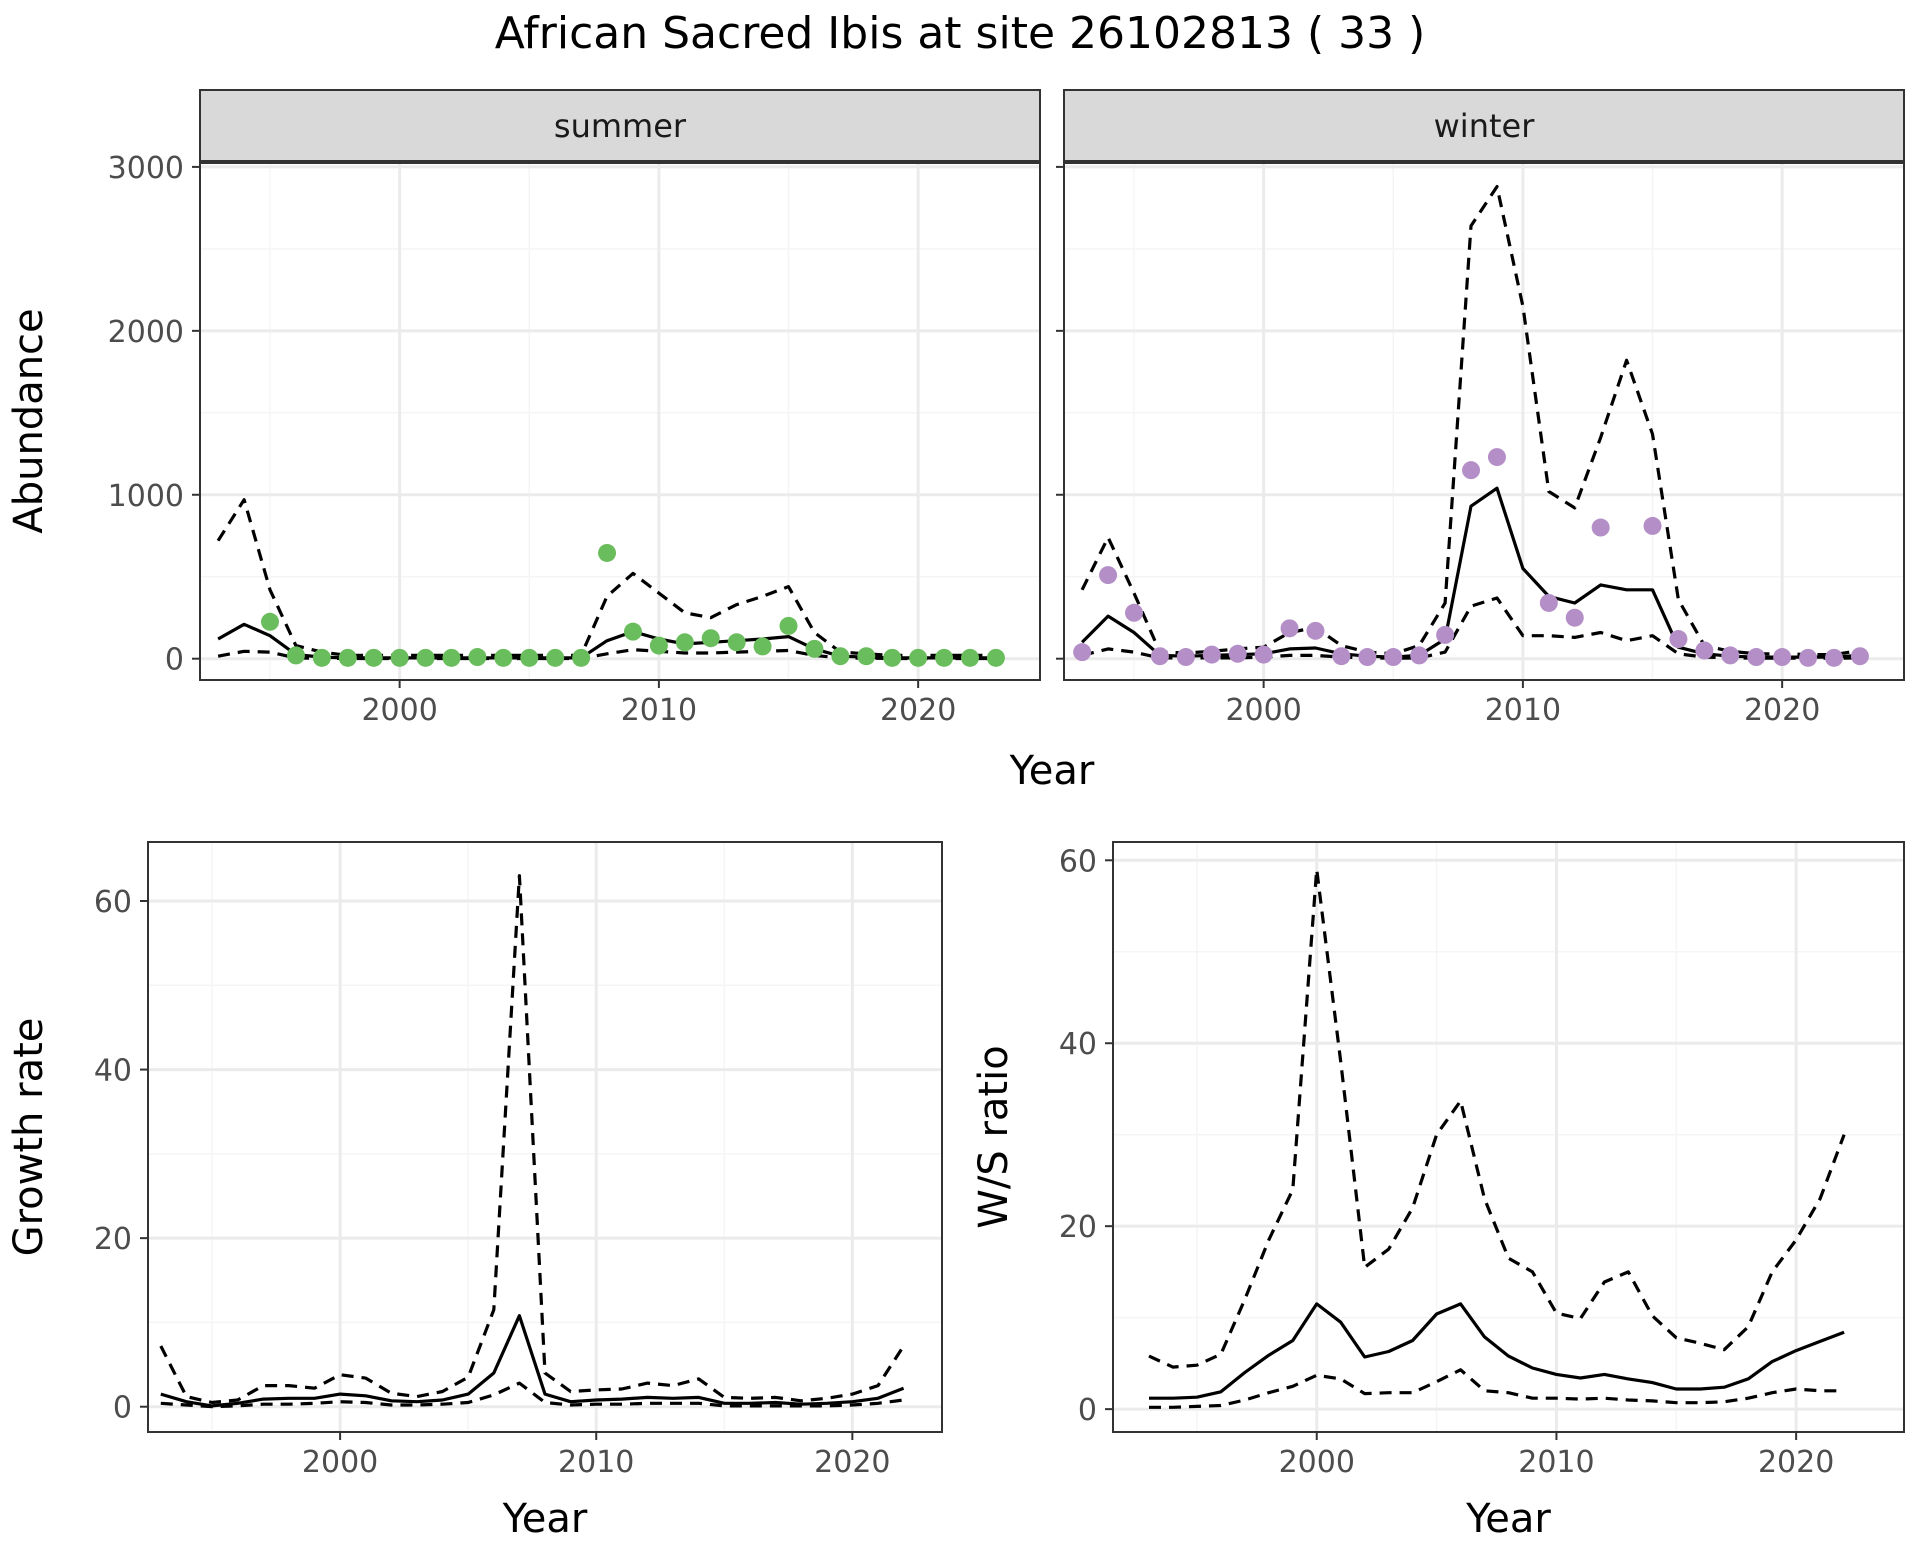 The height and width of the screenshot is (1560, 1920). What do you see at coordinates (1508, 1519) in the screenshot?
I see `x-axis-title: Year` at bounding box center [1508, 1519].